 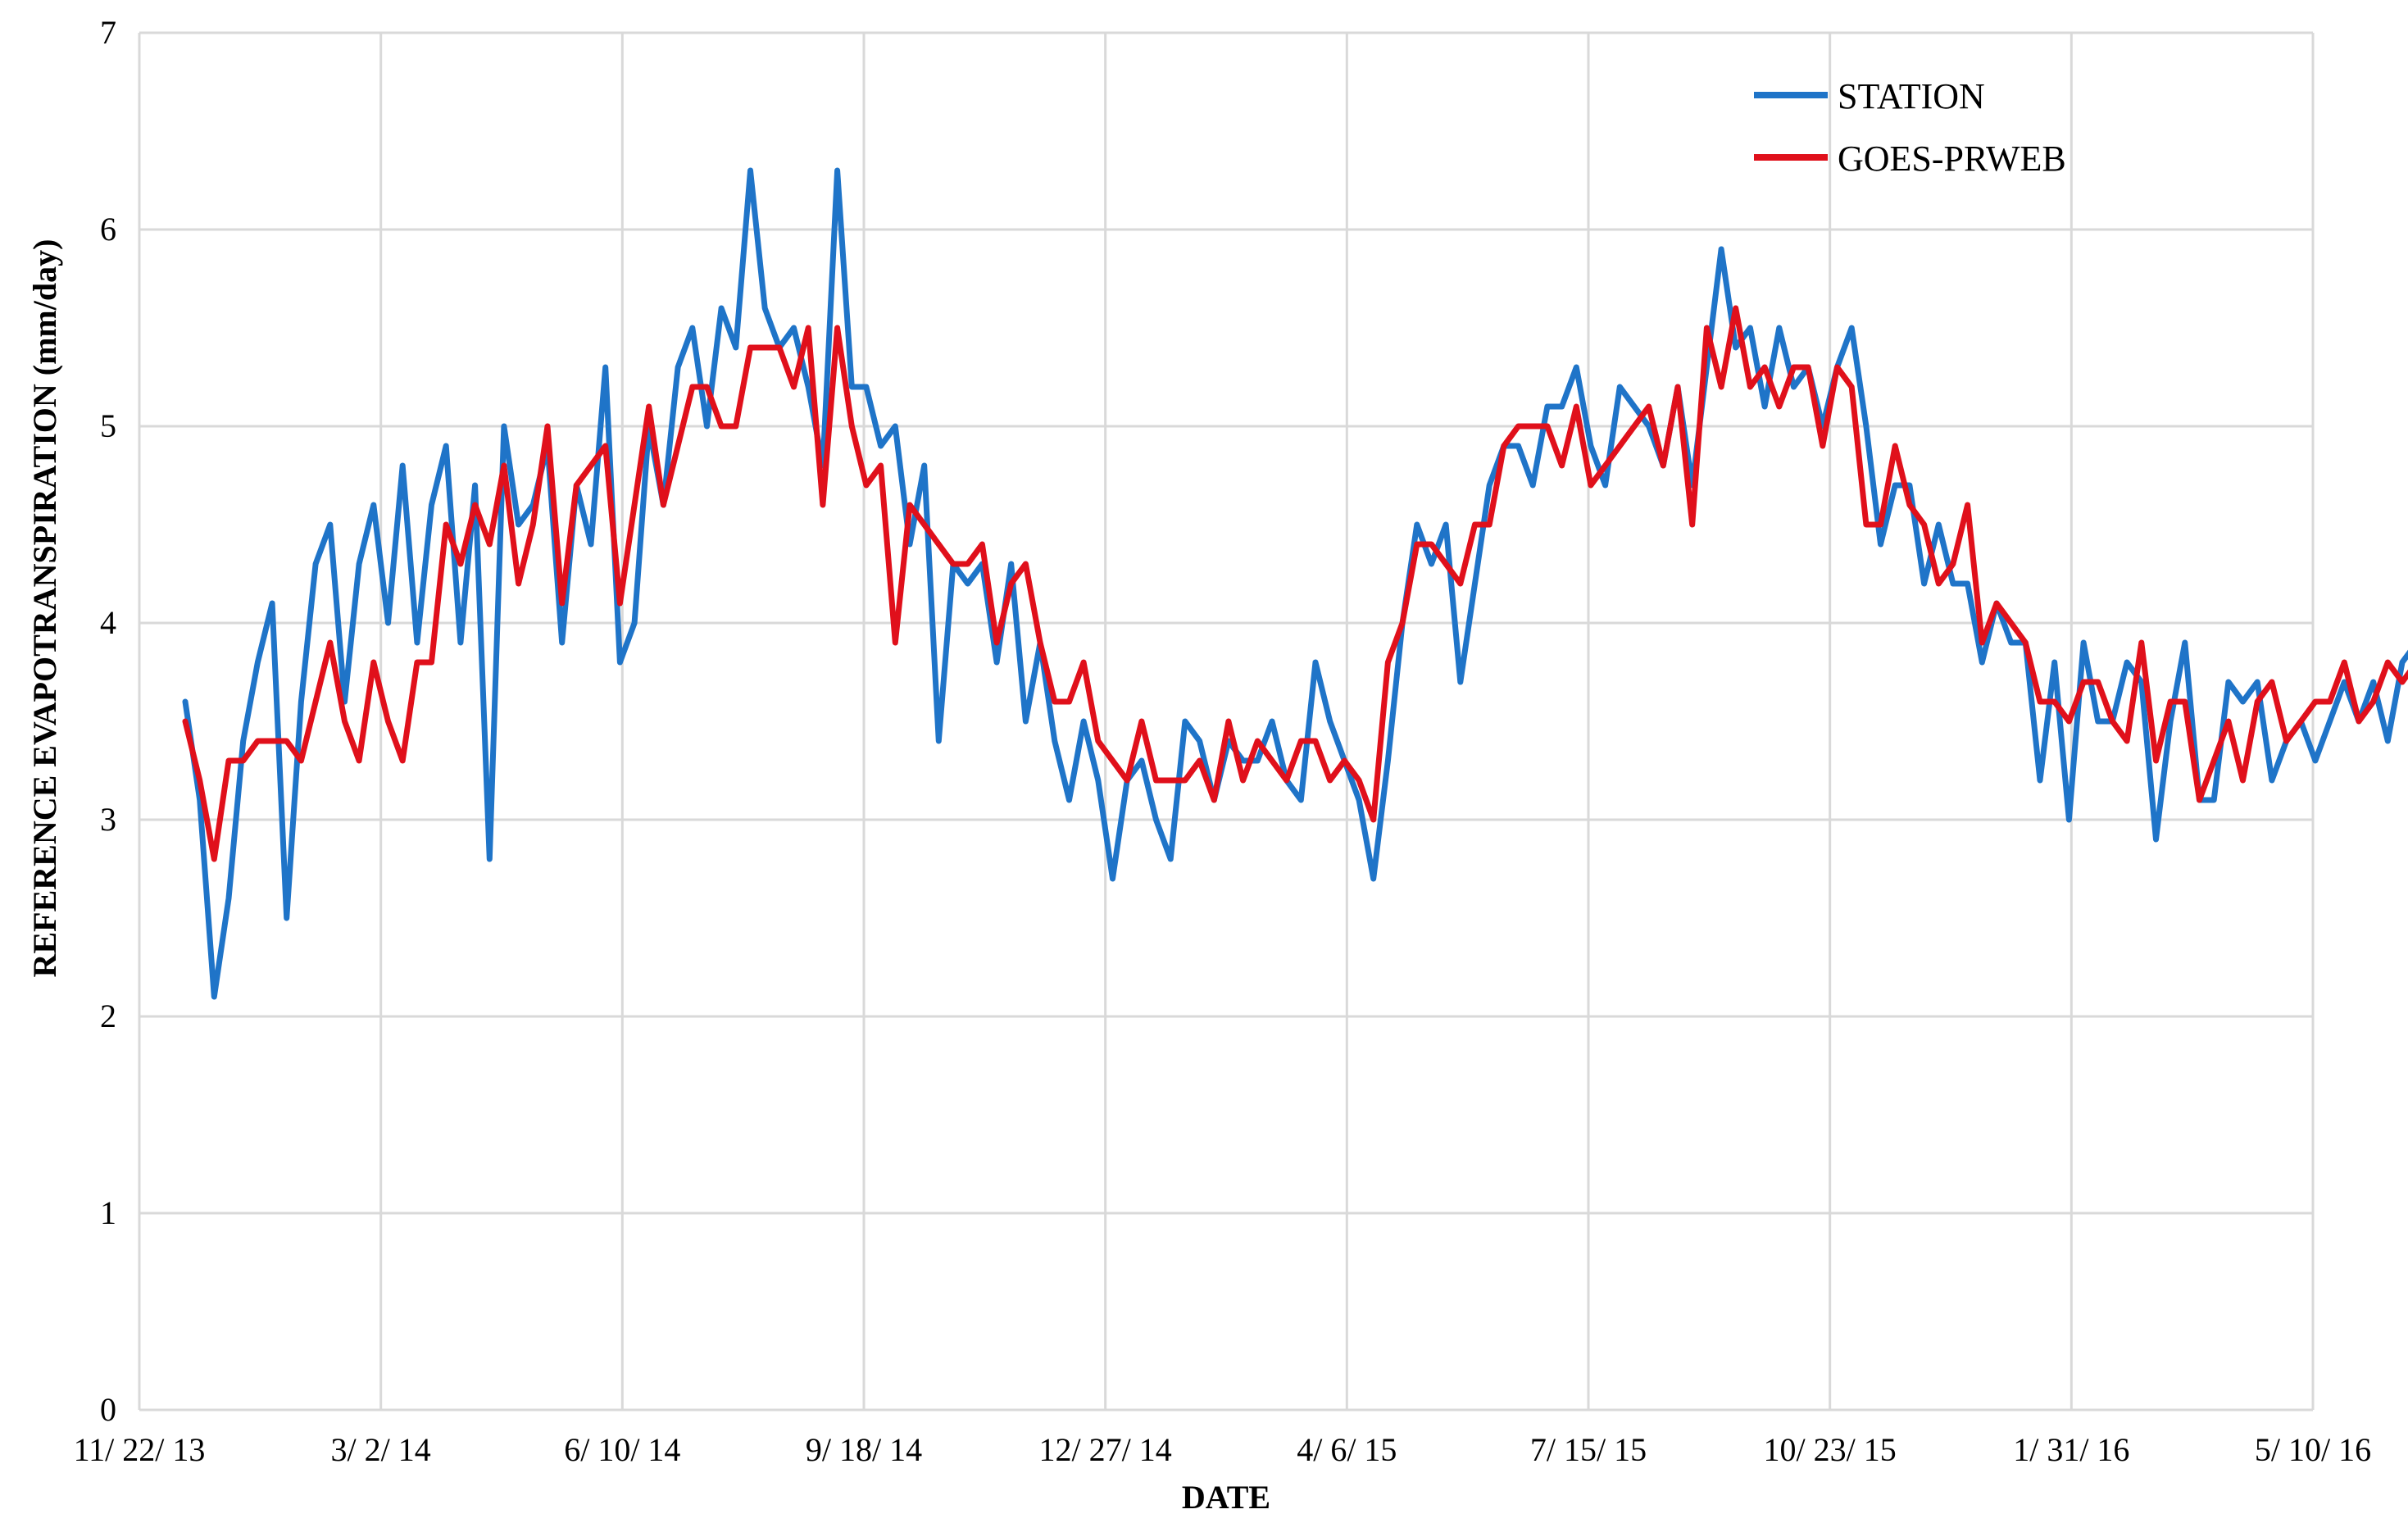 What do you see at coordinates (1952, 159) in the screenshot?
I see `legend-label-goes-prweb: GOES-PRWEB` at bounding box center [1952, 159].